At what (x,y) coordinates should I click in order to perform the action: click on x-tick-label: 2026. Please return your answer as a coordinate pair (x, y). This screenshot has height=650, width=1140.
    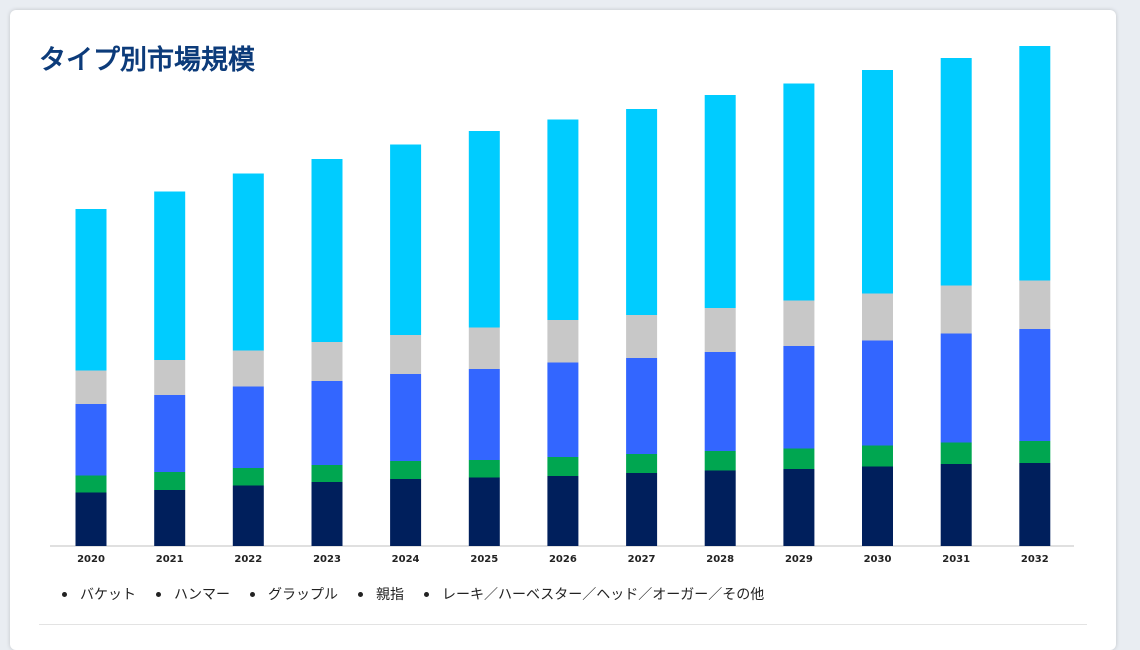
    Looking at the image, I should click on (563, 559).